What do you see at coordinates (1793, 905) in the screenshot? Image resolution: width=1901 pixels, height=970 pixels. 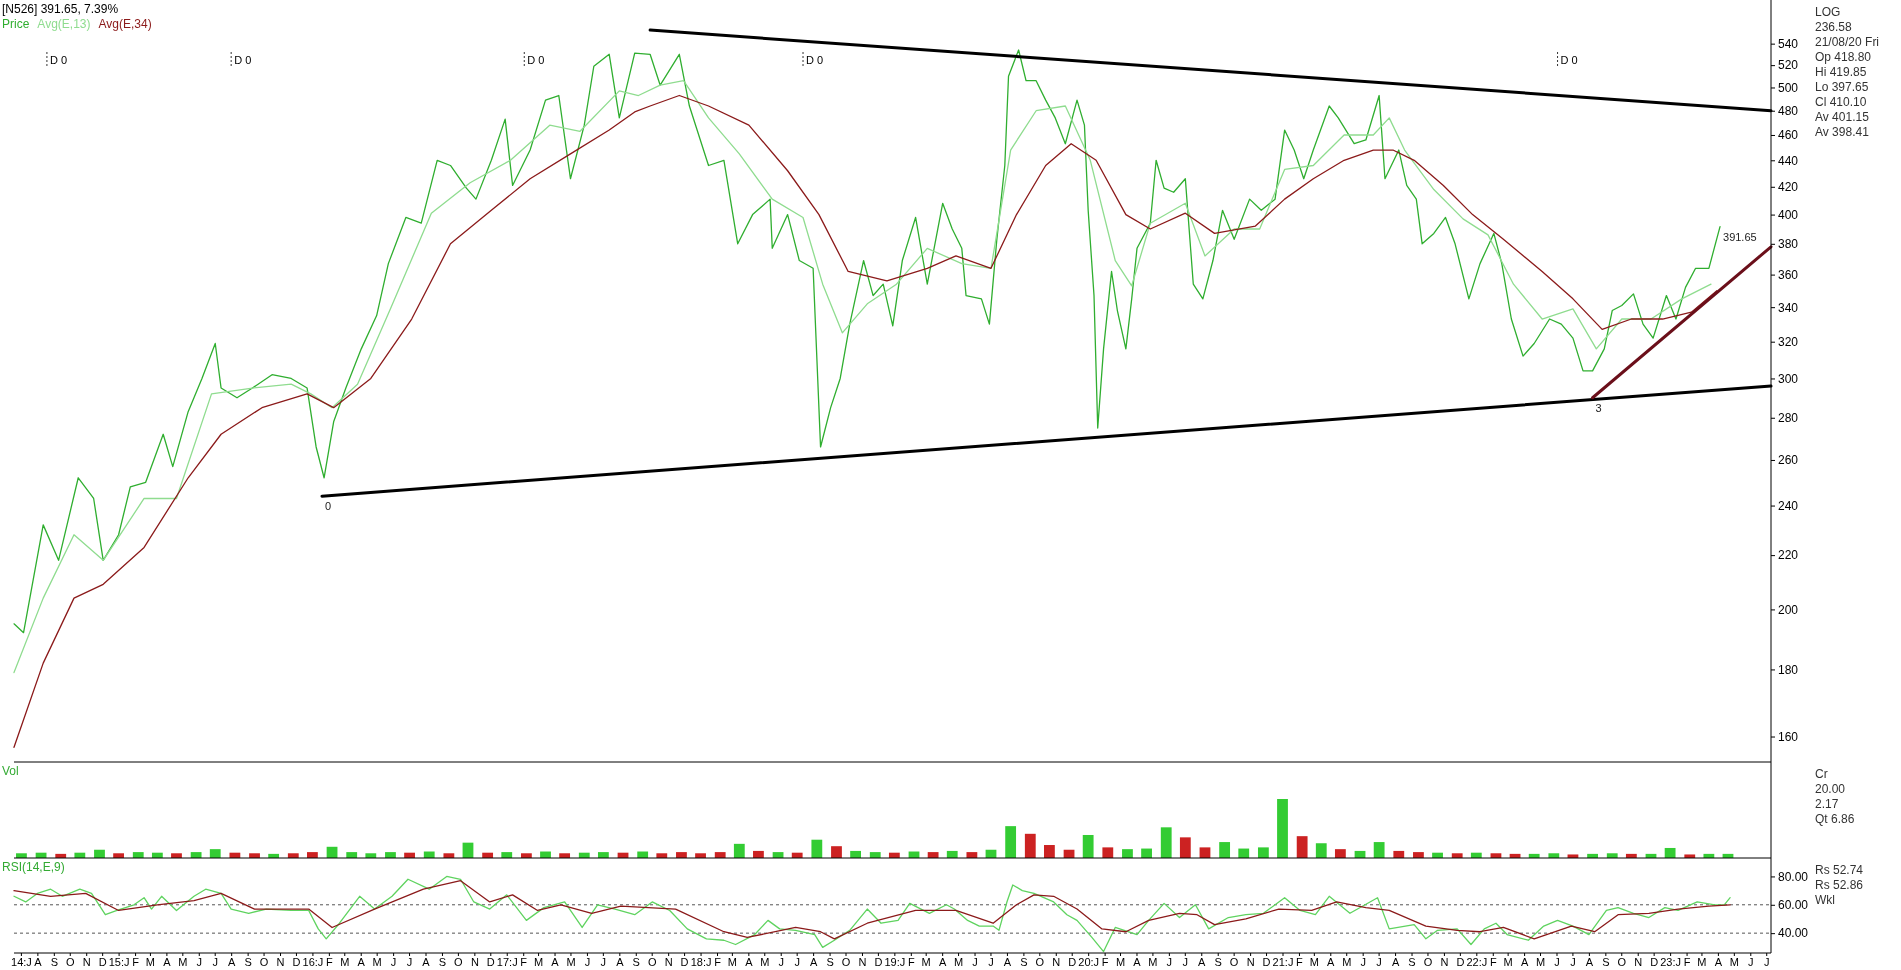 I see `y-tick-label: 60.00` at bounding box center [1793, 905].